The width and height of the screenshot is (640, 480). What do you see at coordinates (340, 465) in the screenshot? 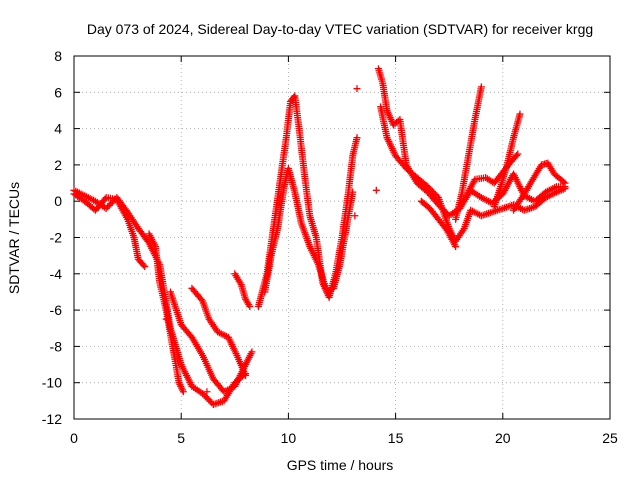
I see `x-axis-label: GPS time / hours` at bounding box center [340, 465].